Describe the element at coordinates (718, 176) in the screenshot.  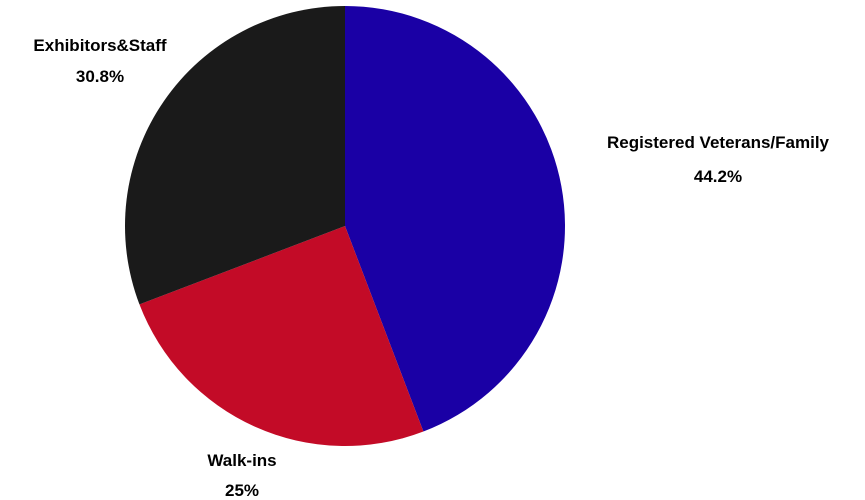
I see `slice-percent-registered-veterans: 44.2%` at that location.